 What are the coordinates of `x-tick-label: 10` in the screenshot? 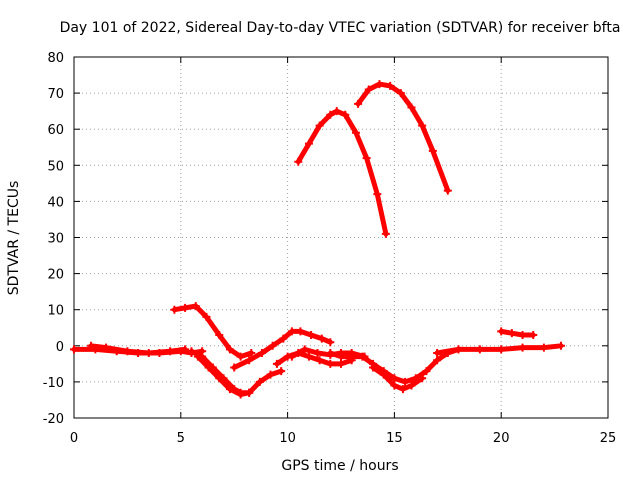 It's located at (287, 438).